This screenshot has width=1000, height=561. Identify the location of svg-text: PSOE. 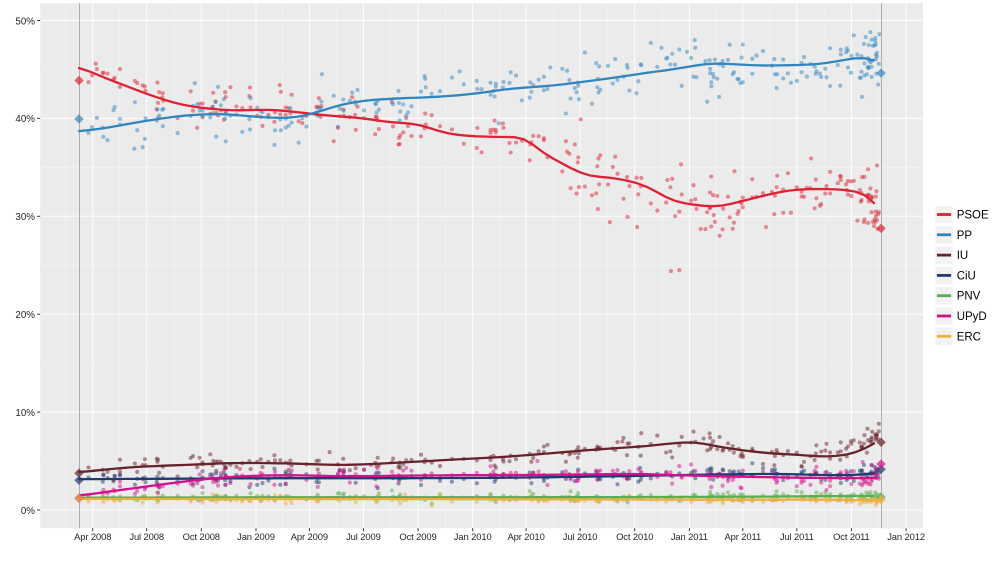
(973, 216).